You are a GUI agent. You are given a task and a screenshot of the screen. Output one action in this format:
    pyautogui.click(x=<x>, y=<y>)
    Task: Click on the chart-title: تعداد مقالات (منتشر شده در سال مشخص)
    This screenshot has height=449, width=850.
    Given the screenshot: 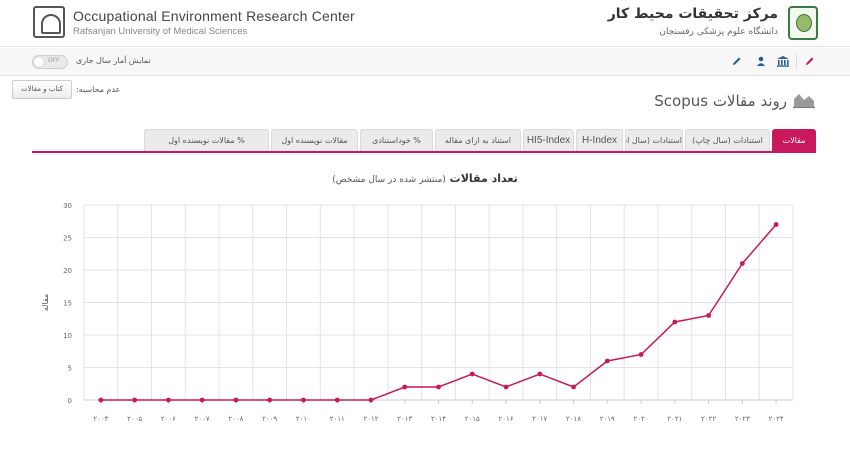 What is the action you would take?
    pyautogui.click(x=425, y=178)
    